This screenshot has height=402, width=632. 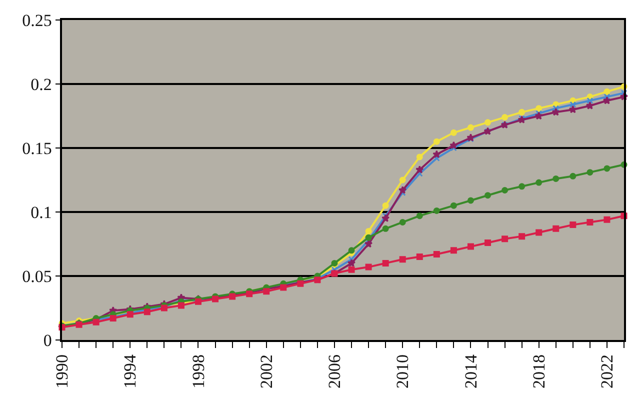 I want to click on x-tick-label: 2014, so click(x=470, y=371).